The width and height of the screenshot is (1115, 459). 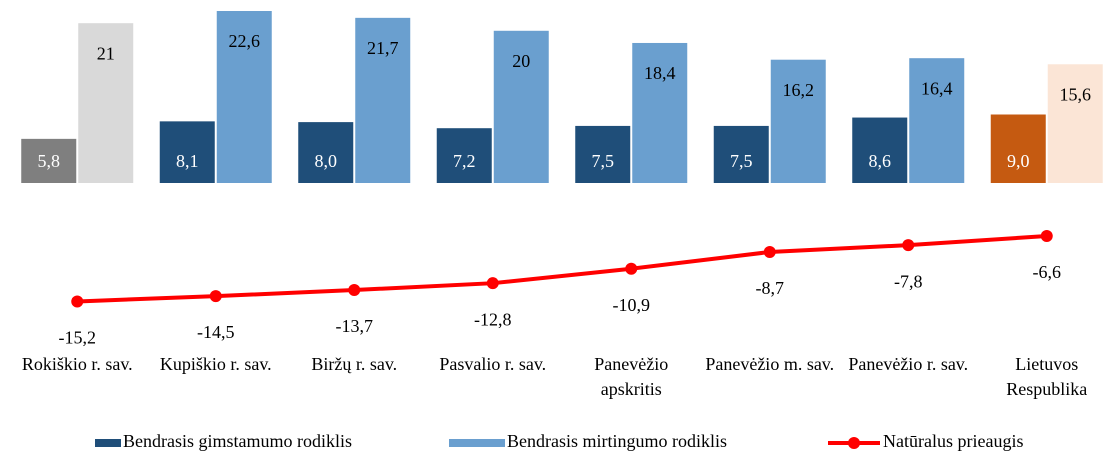 What do you see at coordinates (880, 161) in the screenshot?
I see `value-label: 8,6` at bounding box center [880, 161].